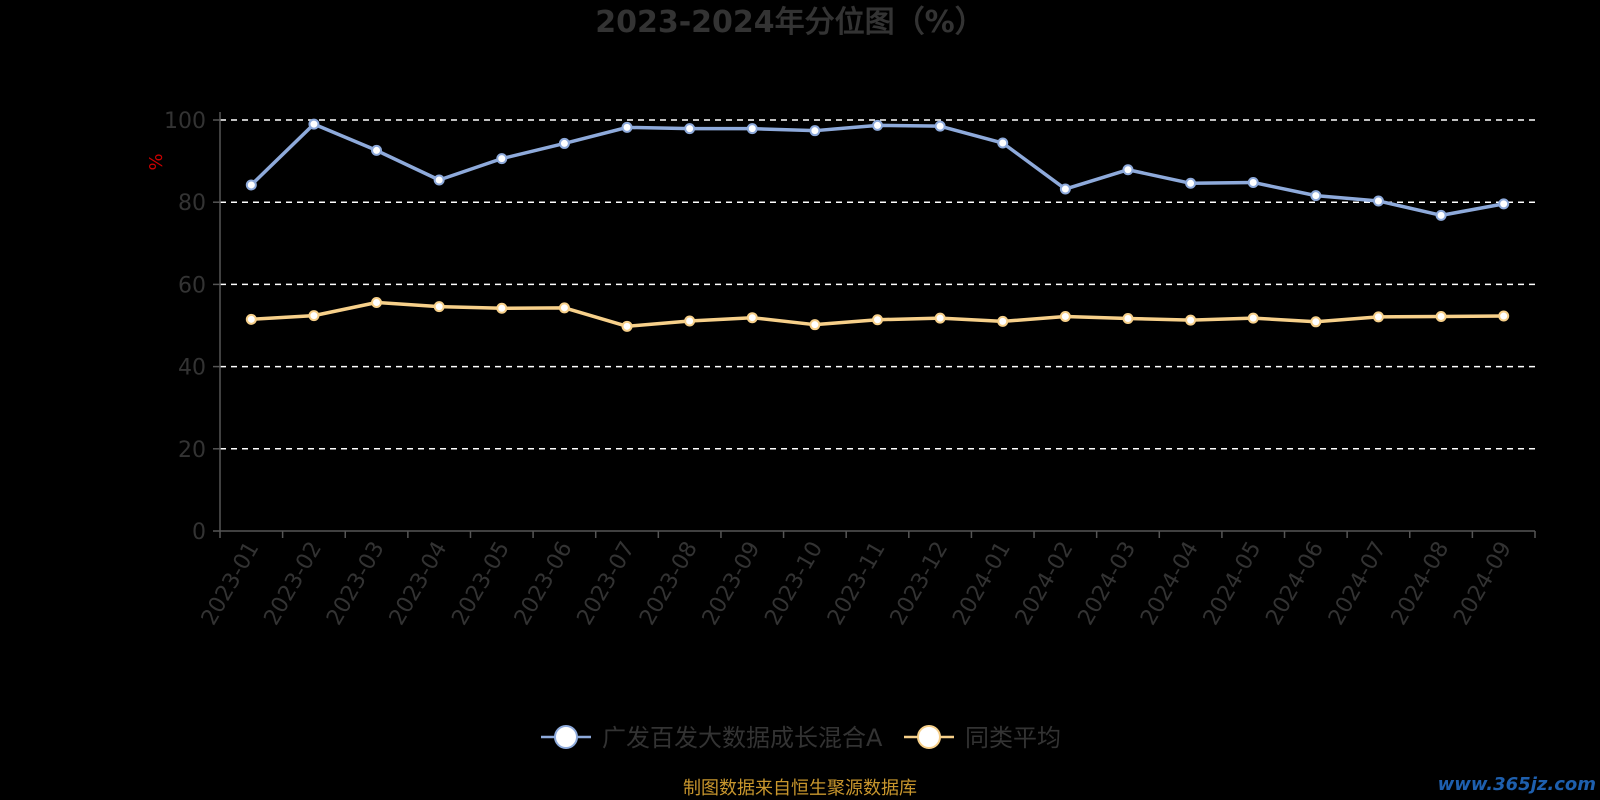  What do you see at coordinates (192, 368) in the screenshot?
I see `y-tick-label: 40` at bounding box center [192, 368].